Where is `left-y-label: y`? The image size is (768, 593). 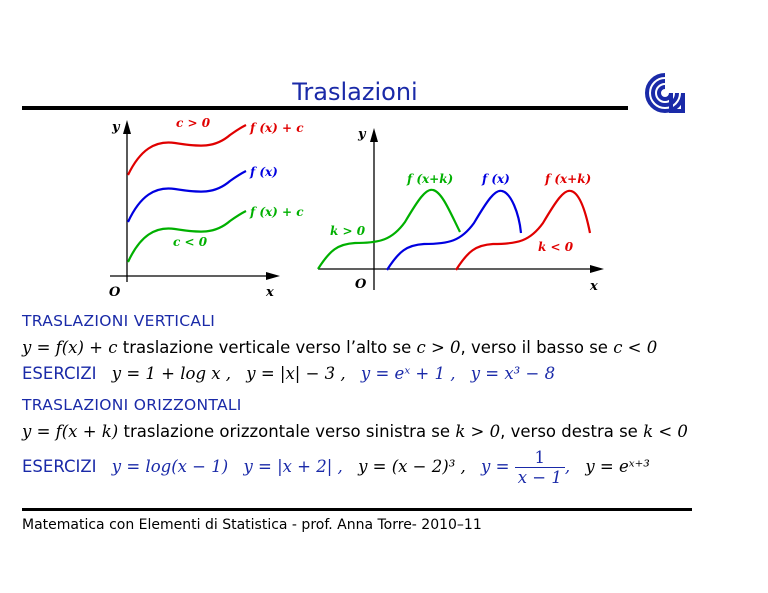
left-y-label: y is located at coordinates (116, 127).